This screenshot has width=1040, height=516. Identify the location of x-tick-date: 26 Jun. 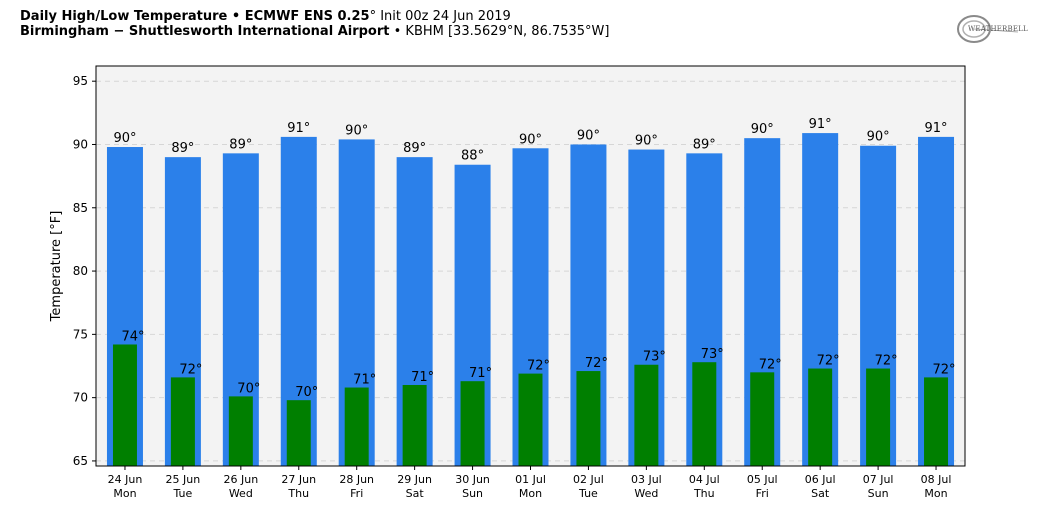
(240, 479).